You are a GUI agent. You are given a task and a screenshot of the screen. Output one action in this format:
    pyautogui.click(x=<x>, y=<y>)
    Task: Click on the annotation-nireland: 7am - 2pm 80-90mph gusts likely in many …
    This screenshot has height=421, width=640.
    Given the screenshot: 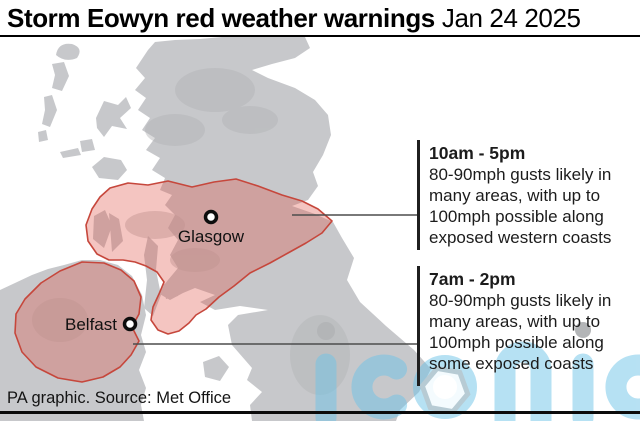 What is the action you would take?
    pyautogui.click(x=532, y=321)
    